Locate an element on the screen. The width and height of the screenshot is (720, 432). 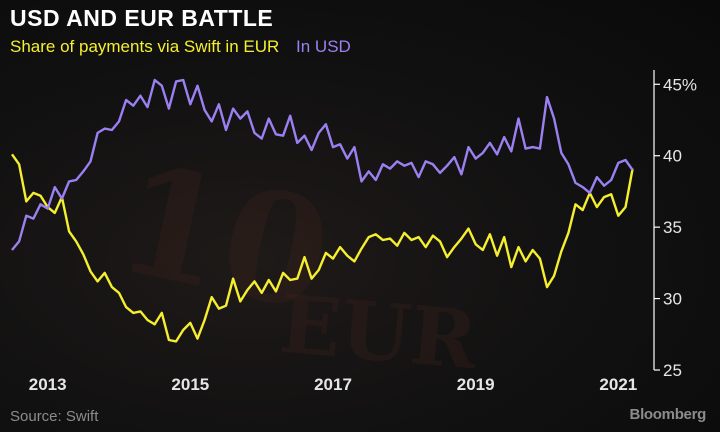
chart-title: USD AND EUR BATTLE is located at coordinates (142, 18).